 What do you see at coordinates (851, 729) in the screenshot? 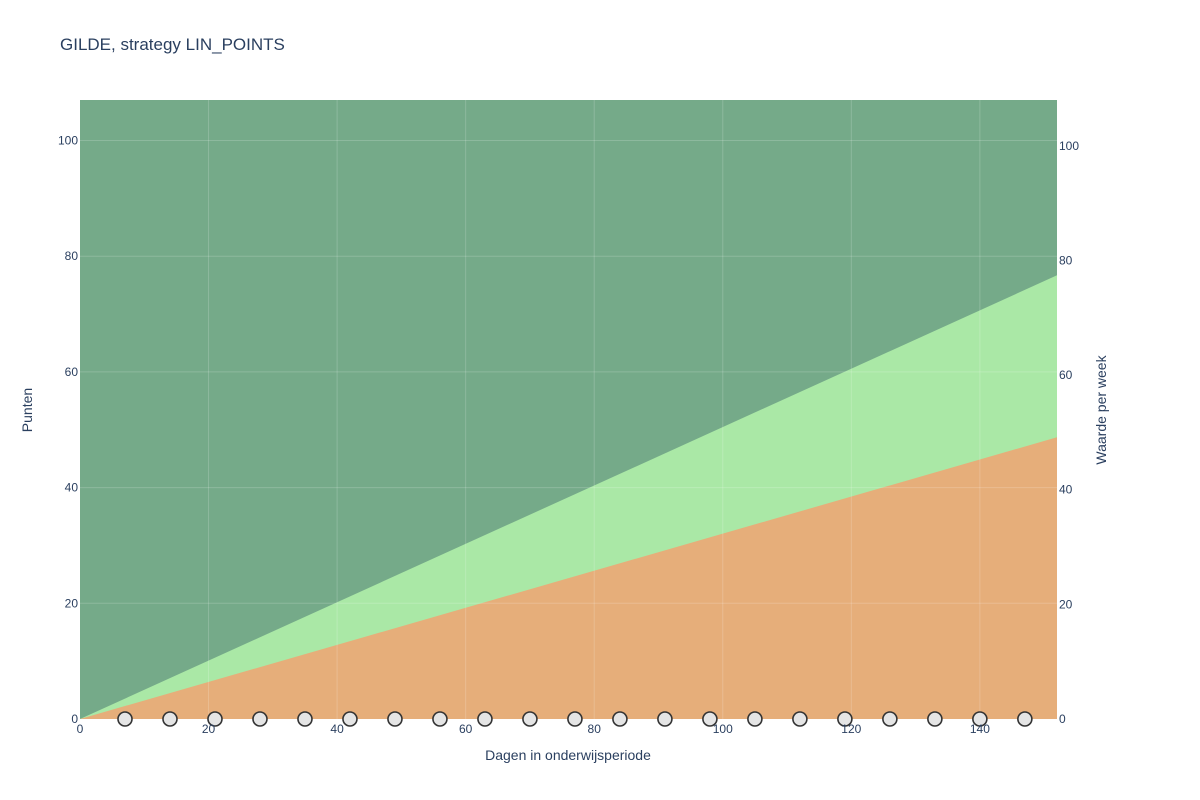
I see `x-tick-label: 120` at bounding box center [851, 729].